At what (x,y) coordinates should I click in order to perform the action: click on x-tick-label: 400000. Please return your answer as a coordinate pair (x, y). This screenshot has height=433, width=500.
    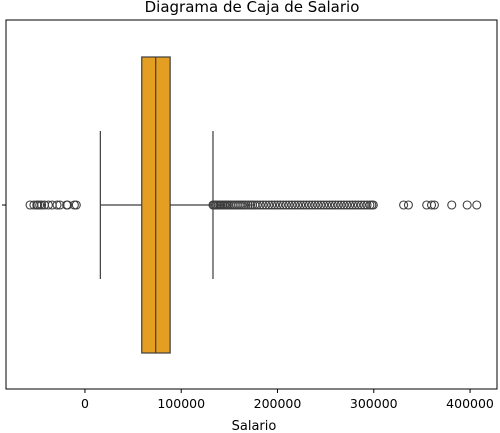
    Looking at the image, I should click on (470, 403).